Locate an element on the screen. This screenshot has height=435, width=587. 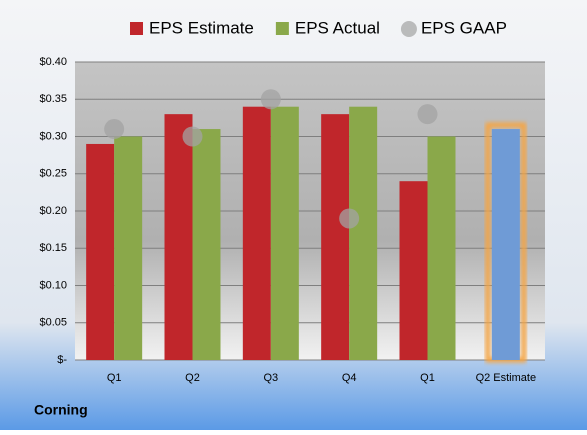
y-tick-label: $0.30 is located at coordinates (53, 136).